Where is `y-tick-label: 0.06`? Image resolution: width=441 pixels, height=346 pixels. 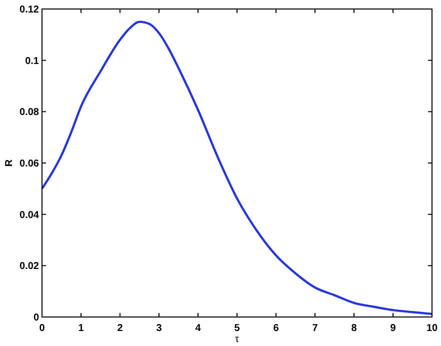 y-tick-label: 0.06 is located at coordinates (30, 164).